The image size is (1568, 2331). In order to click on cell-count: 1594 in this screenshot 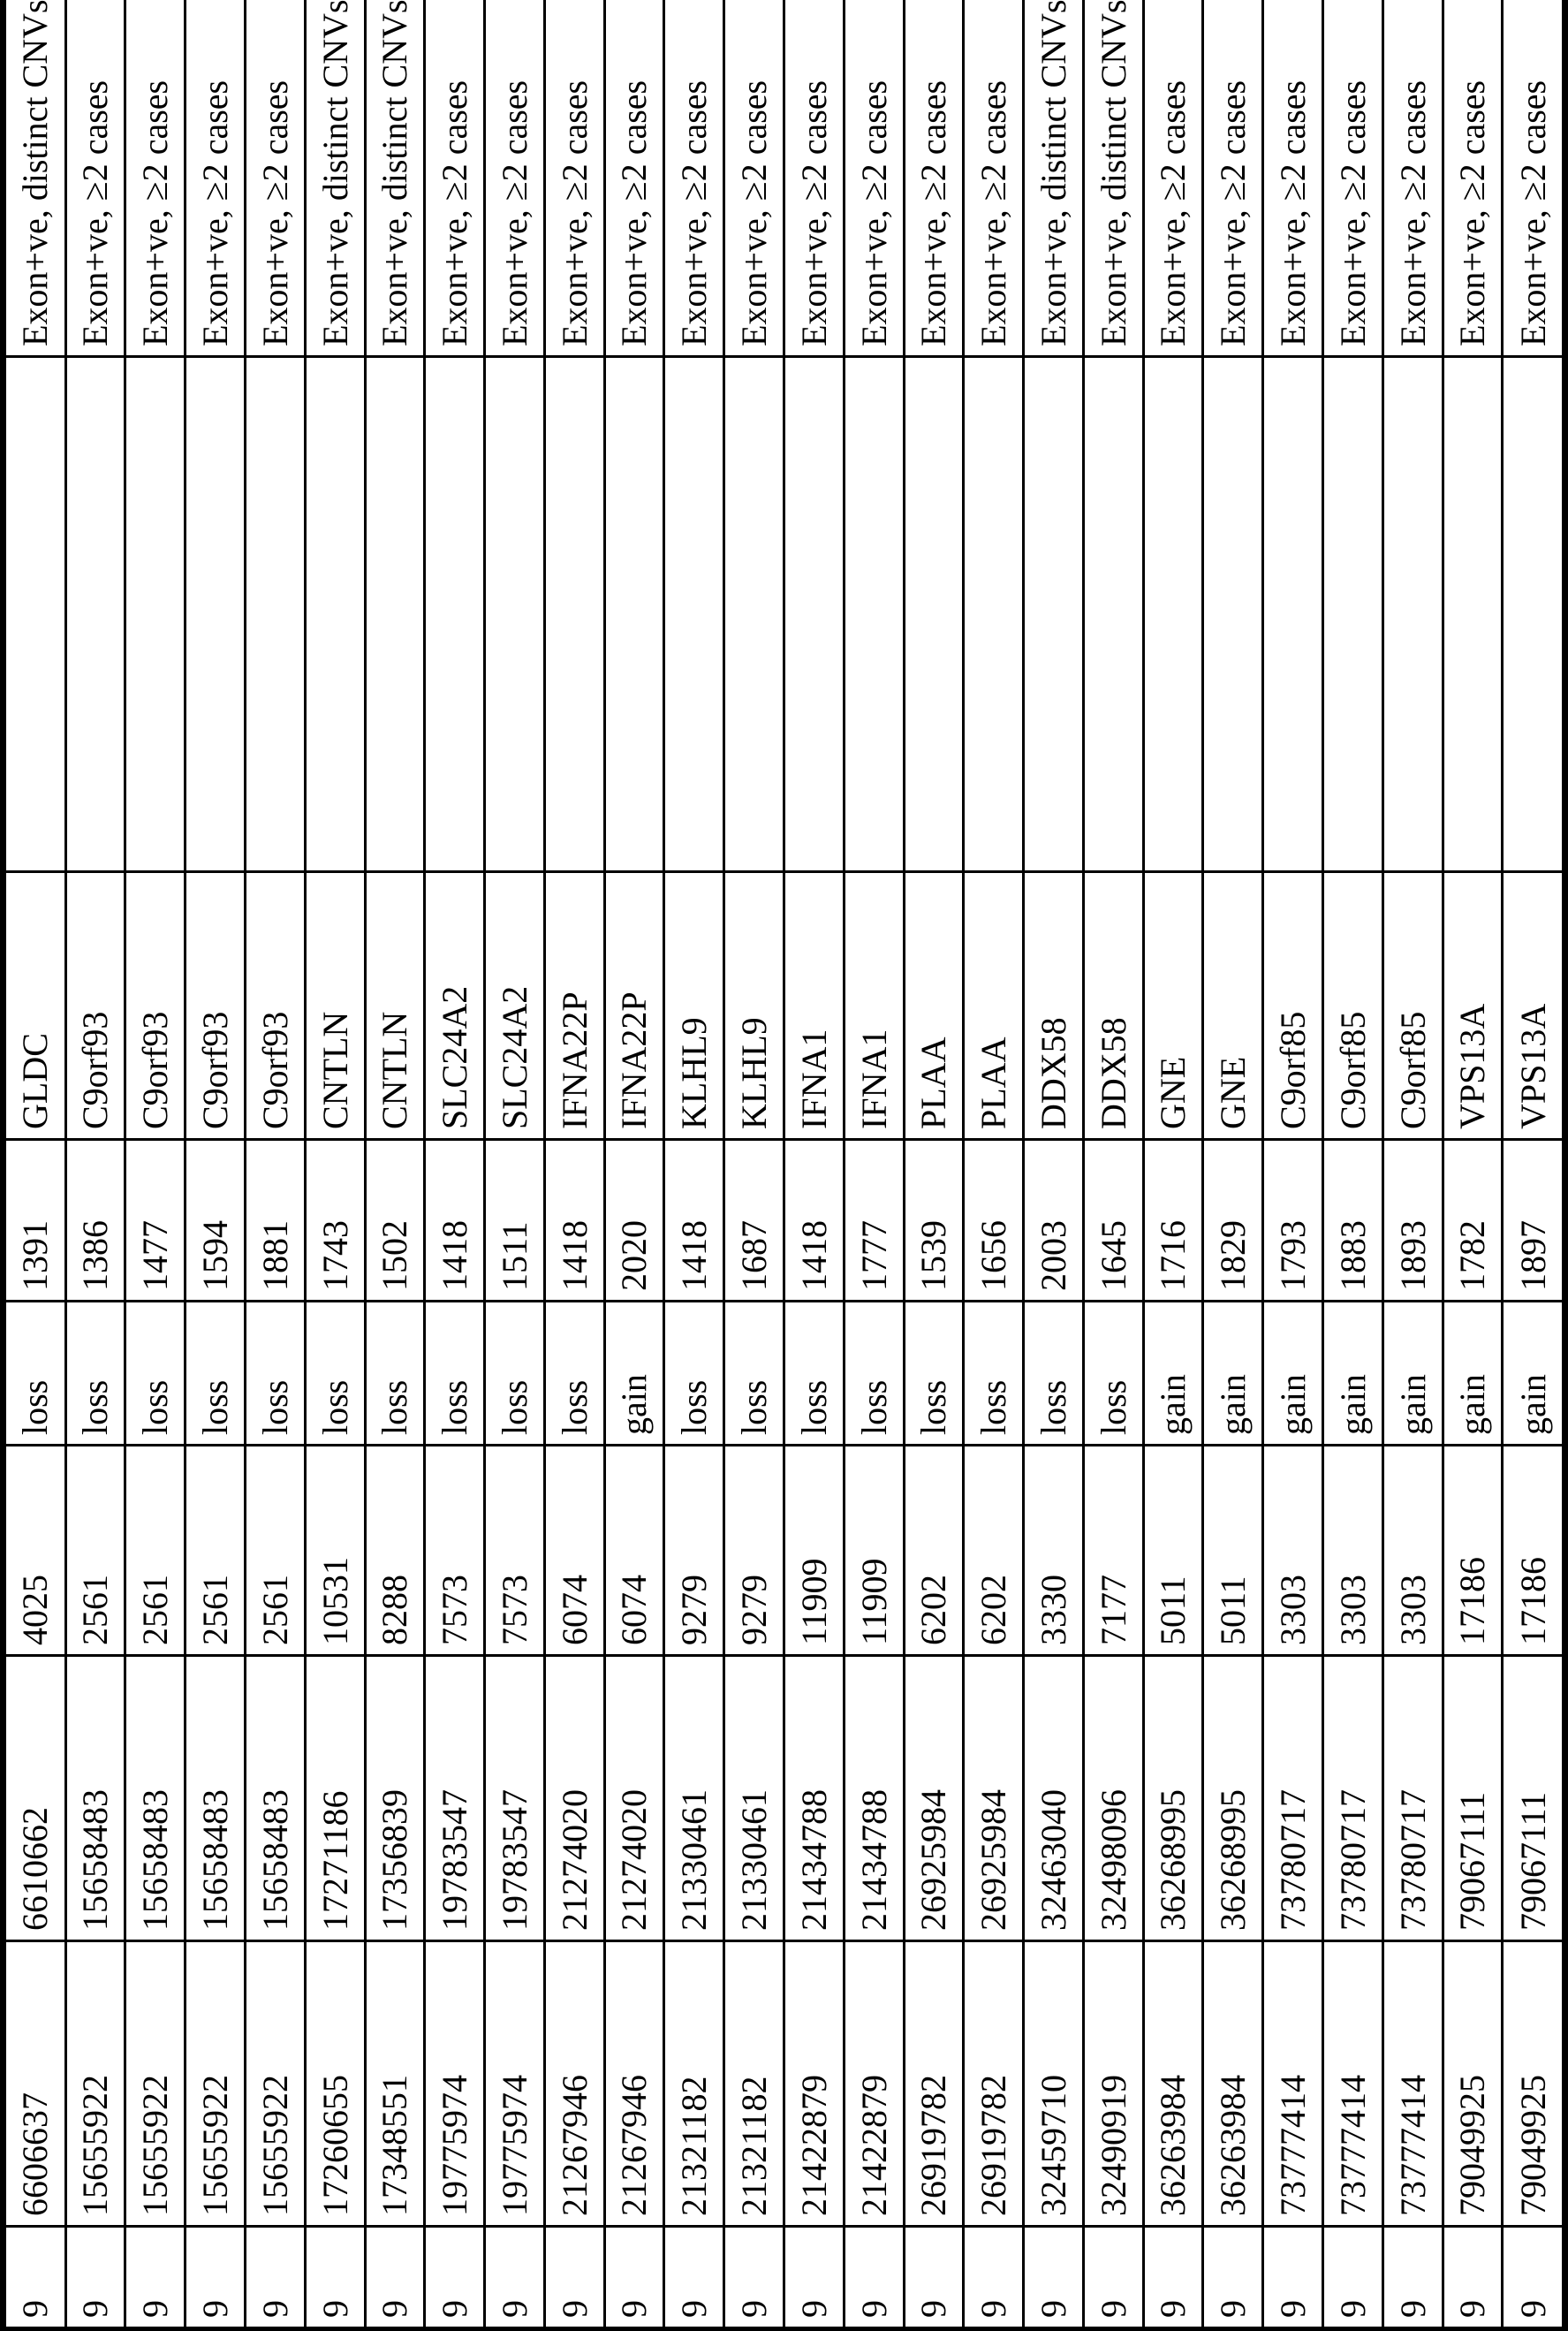, I will do `click(215, 1220)`.